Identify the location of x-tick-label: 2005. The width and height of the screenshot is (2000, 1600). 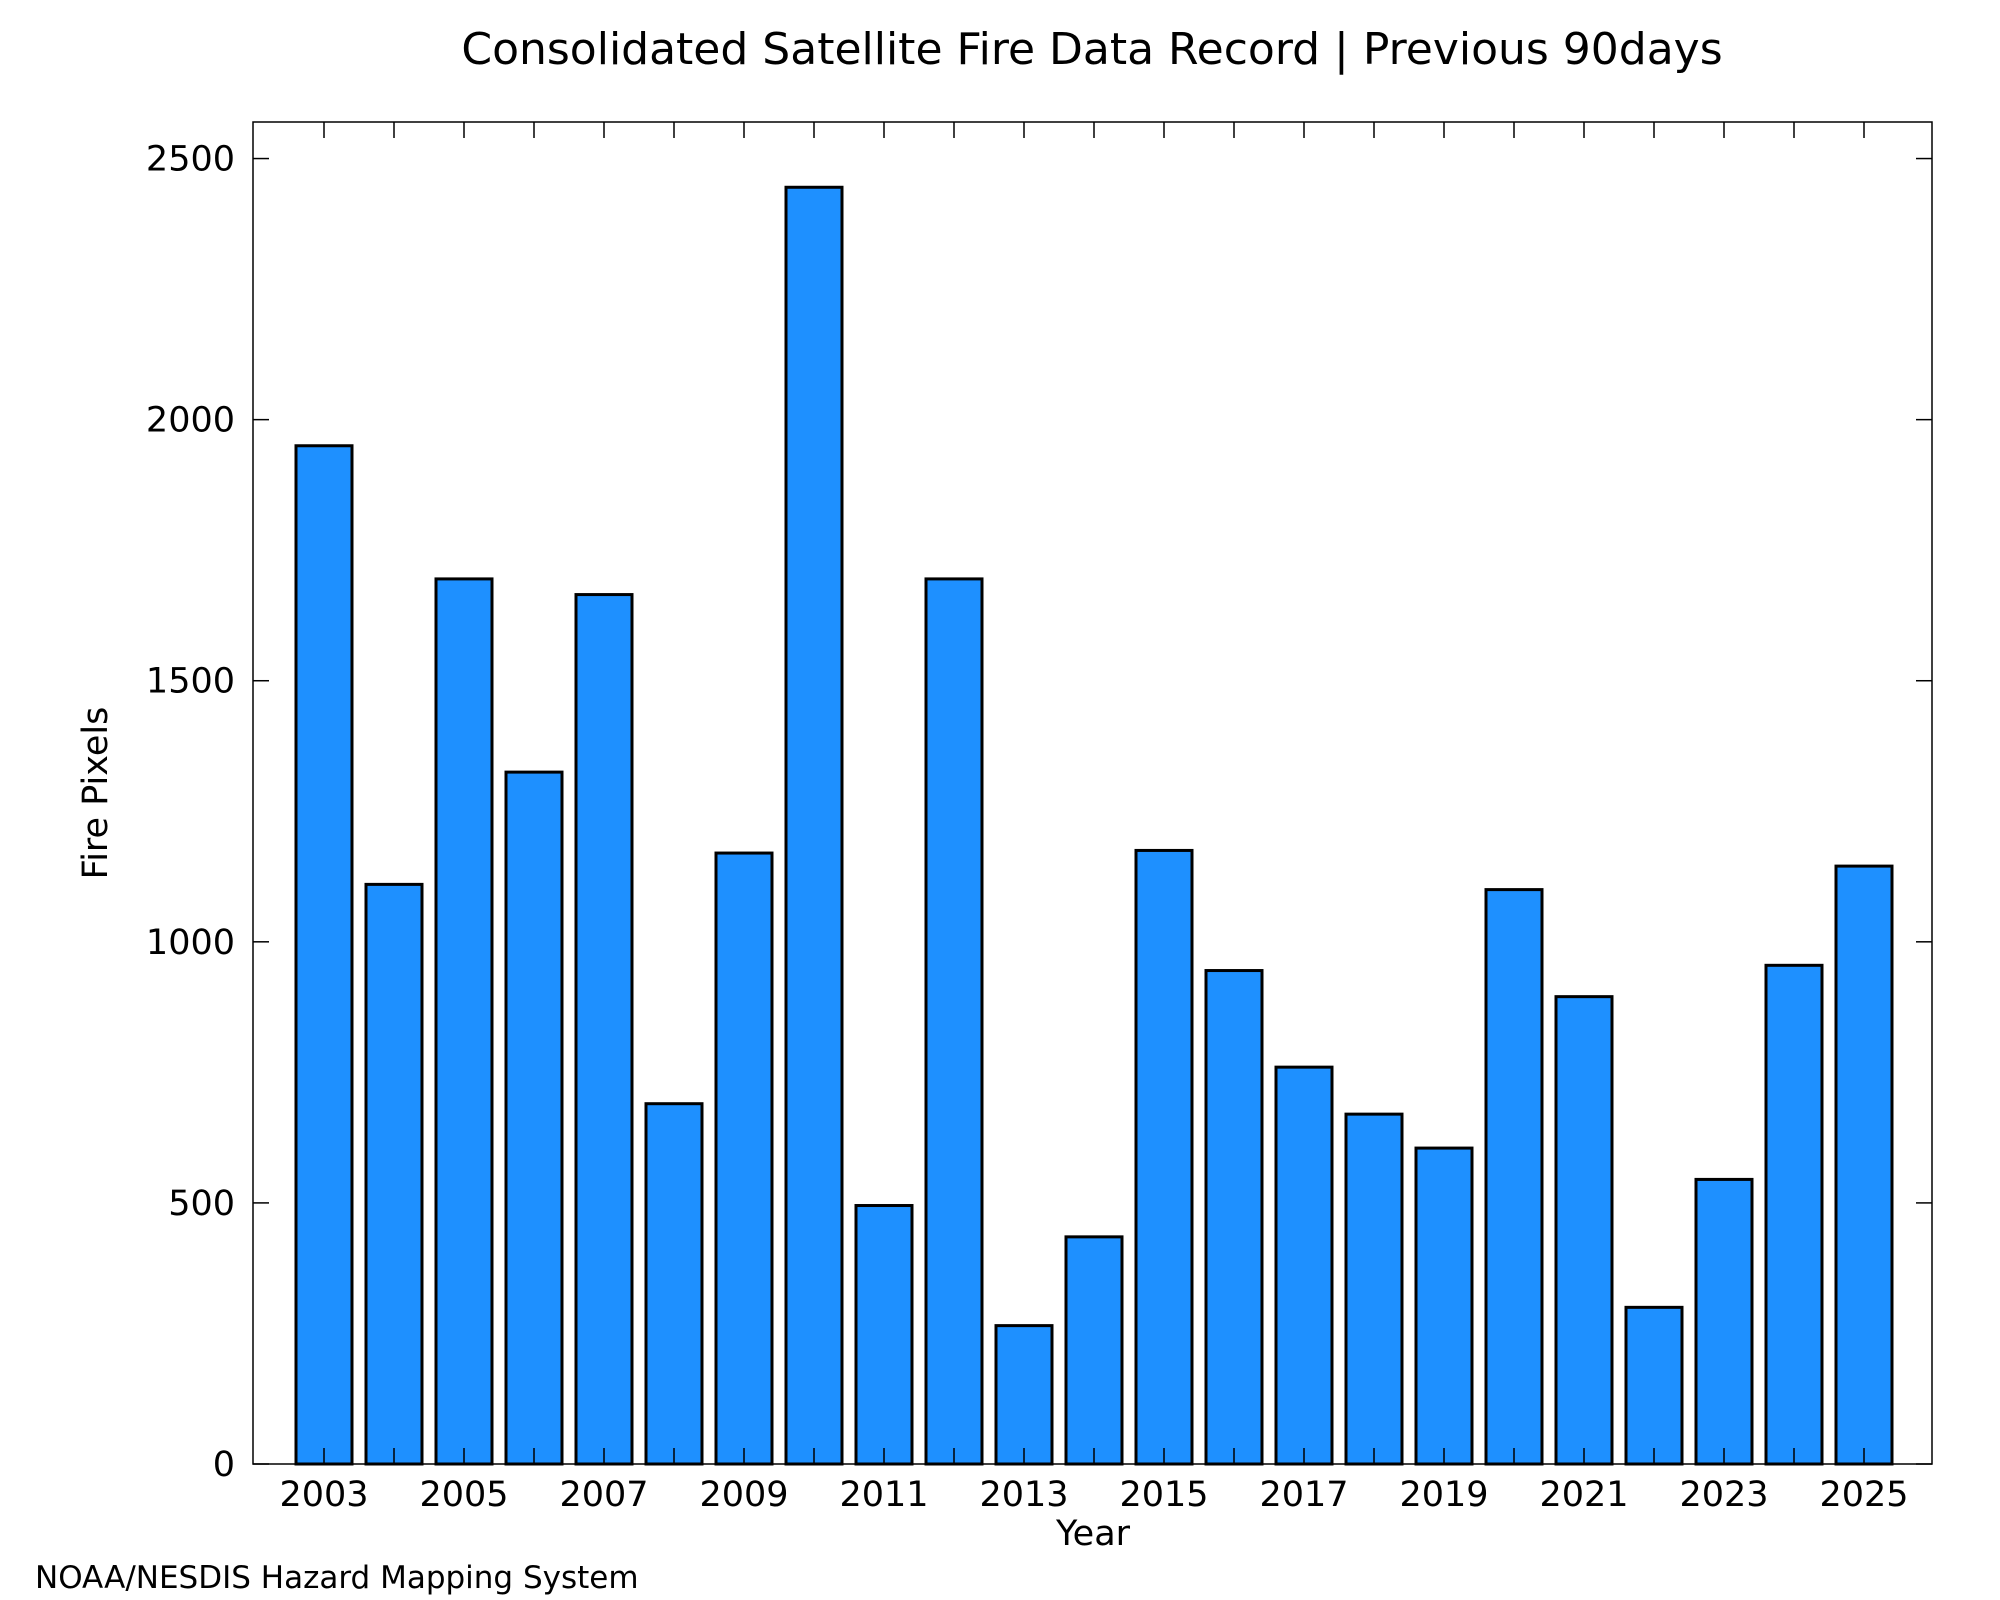
(463, 1495).